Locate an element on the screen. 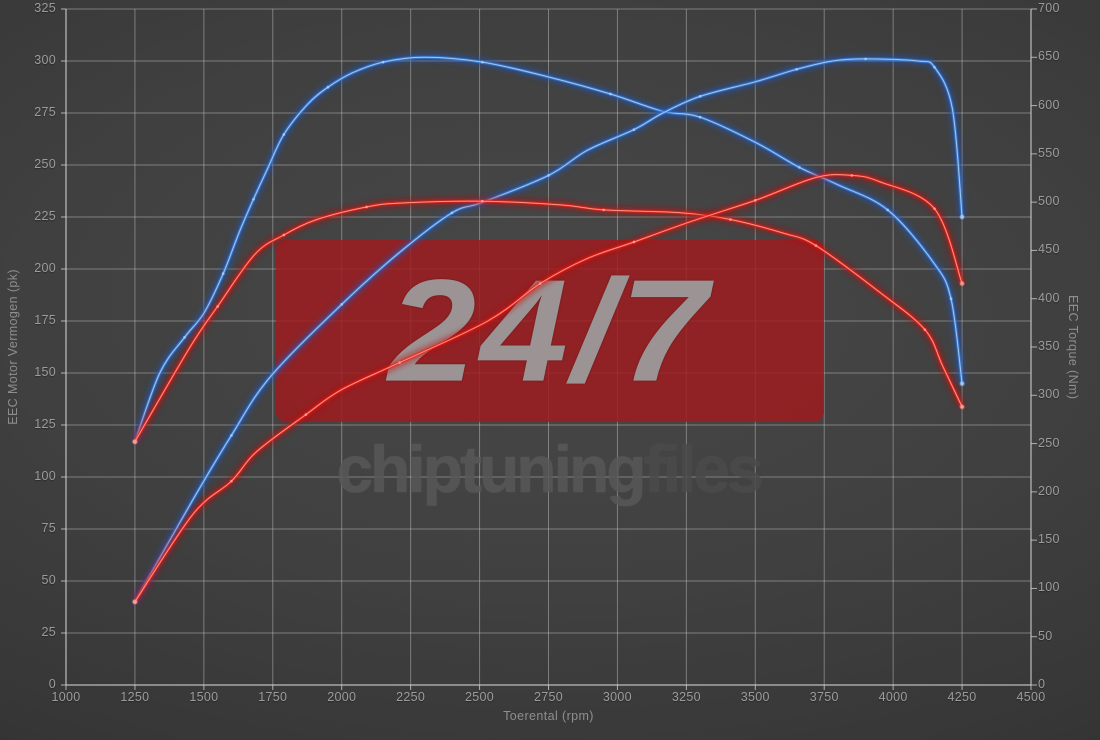 The image size is (1100, 740). watermark-brand-right: files is located at coordinates (703, 469).